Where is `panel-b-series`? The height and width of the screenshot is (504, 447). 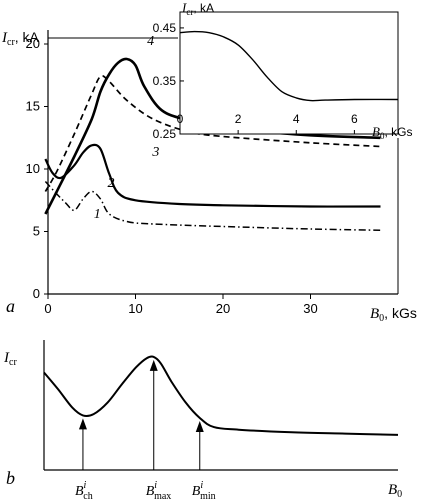 panel-b-series is located at coordinates (221, 395).